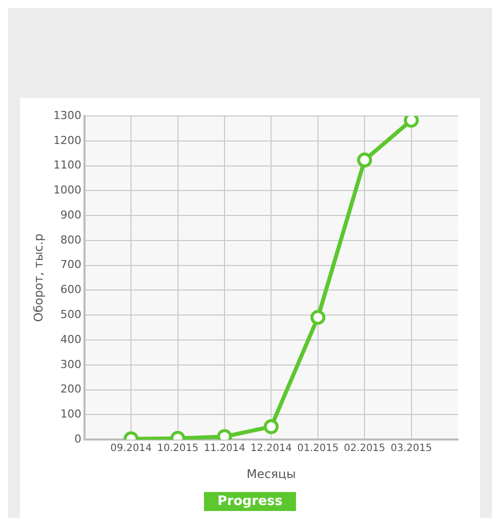  I want to click on y-tick-label: 300, so click(71, 364).